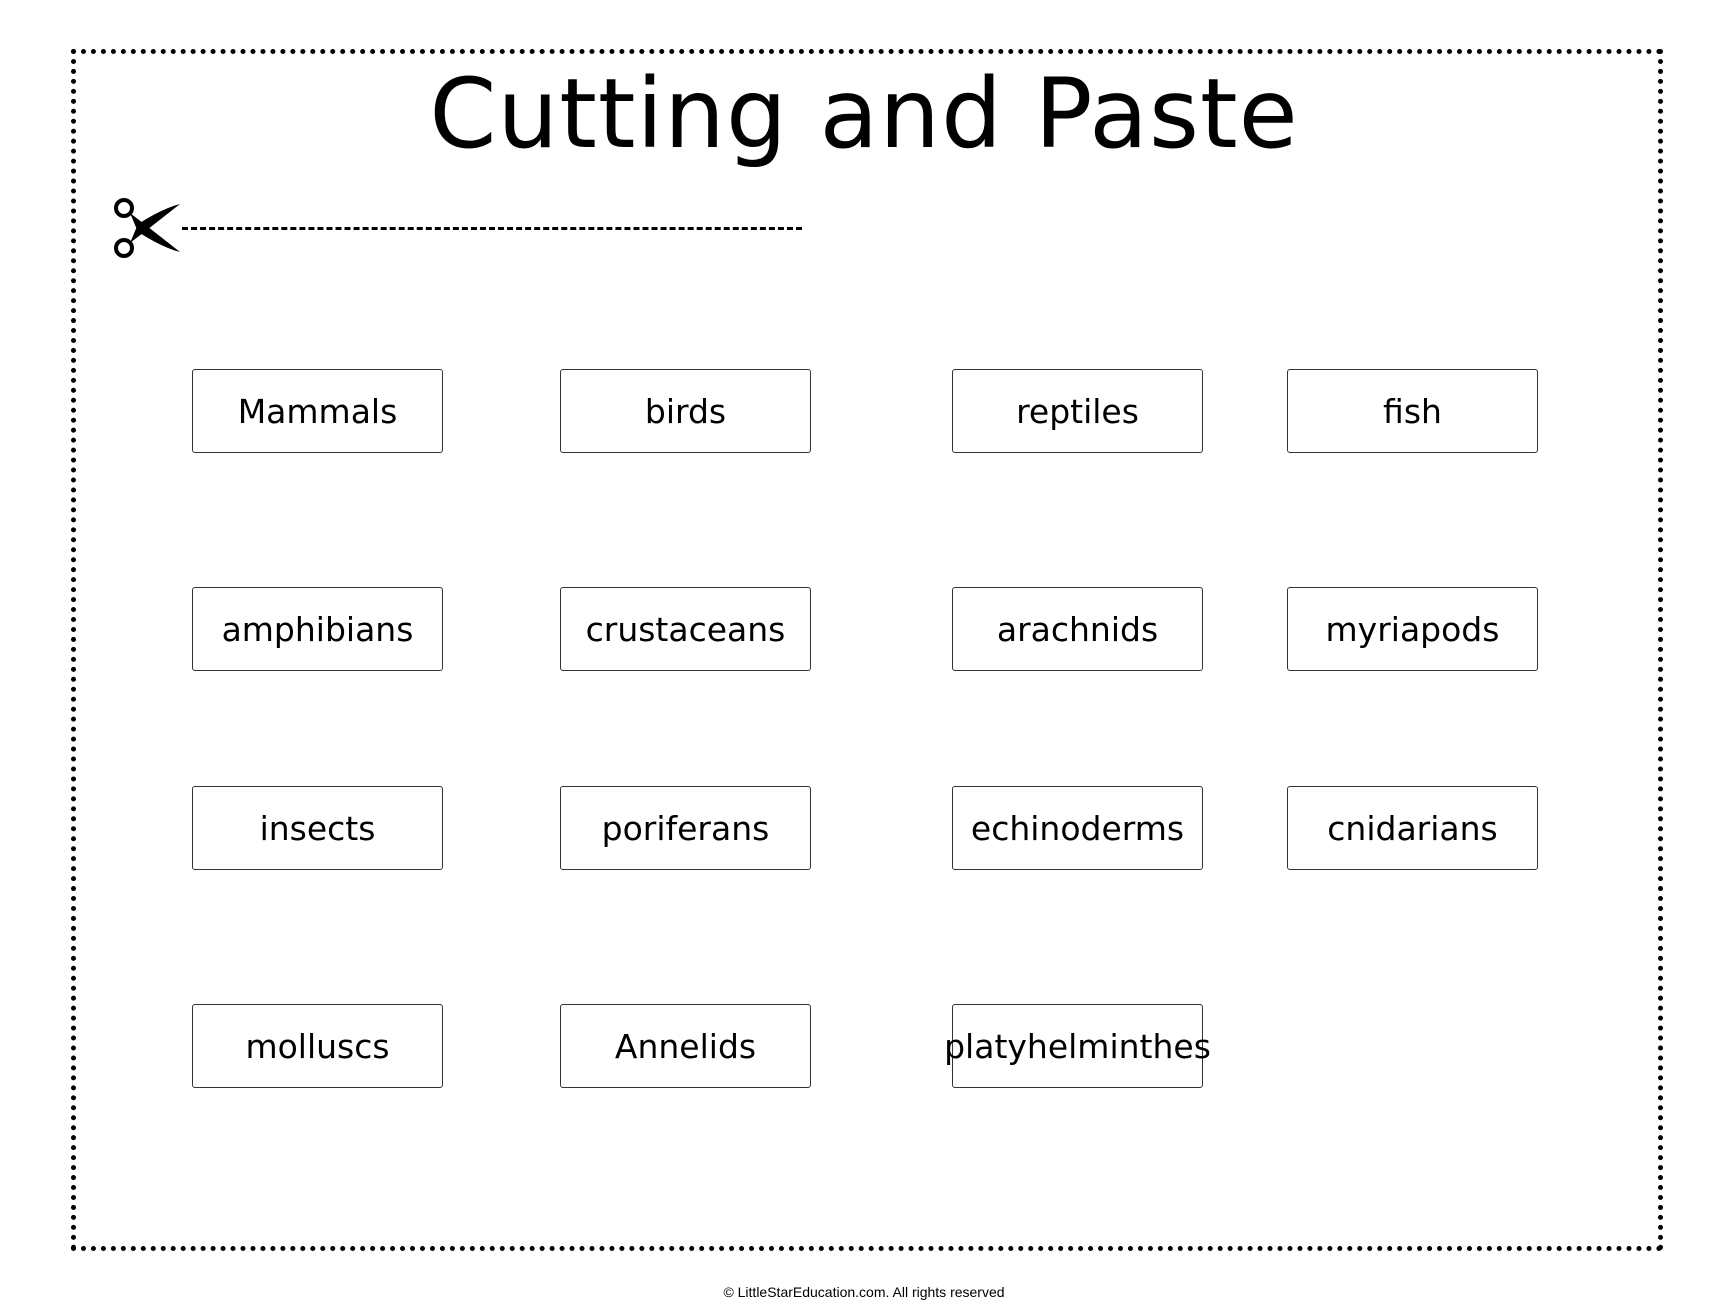 This screenshot has width=1728, height=1300. What do you see at coordinates (492, 228) in the screenshot?
I see `cut-line` at bounding box center [492, 228].